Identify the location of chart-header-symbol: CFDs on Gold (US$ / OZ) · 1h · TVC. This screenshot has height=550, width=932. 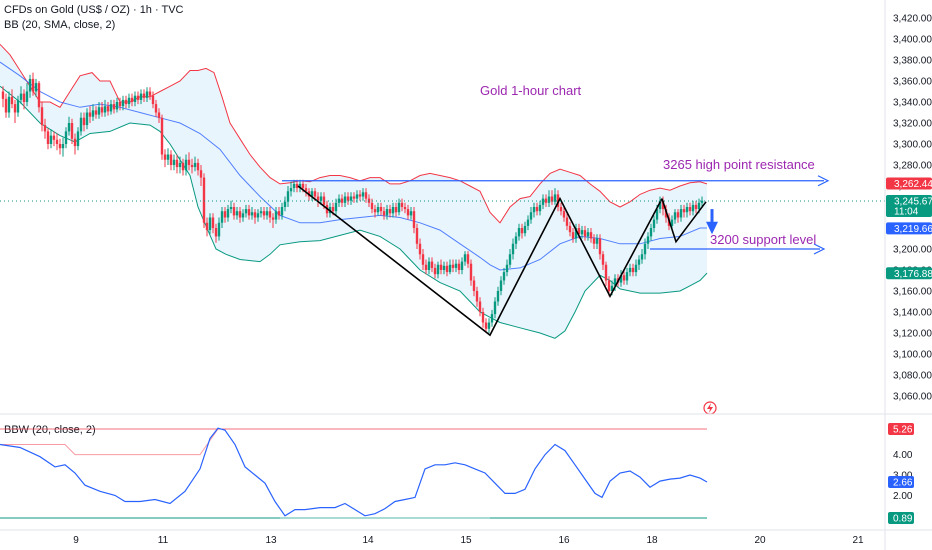
(94, 10).